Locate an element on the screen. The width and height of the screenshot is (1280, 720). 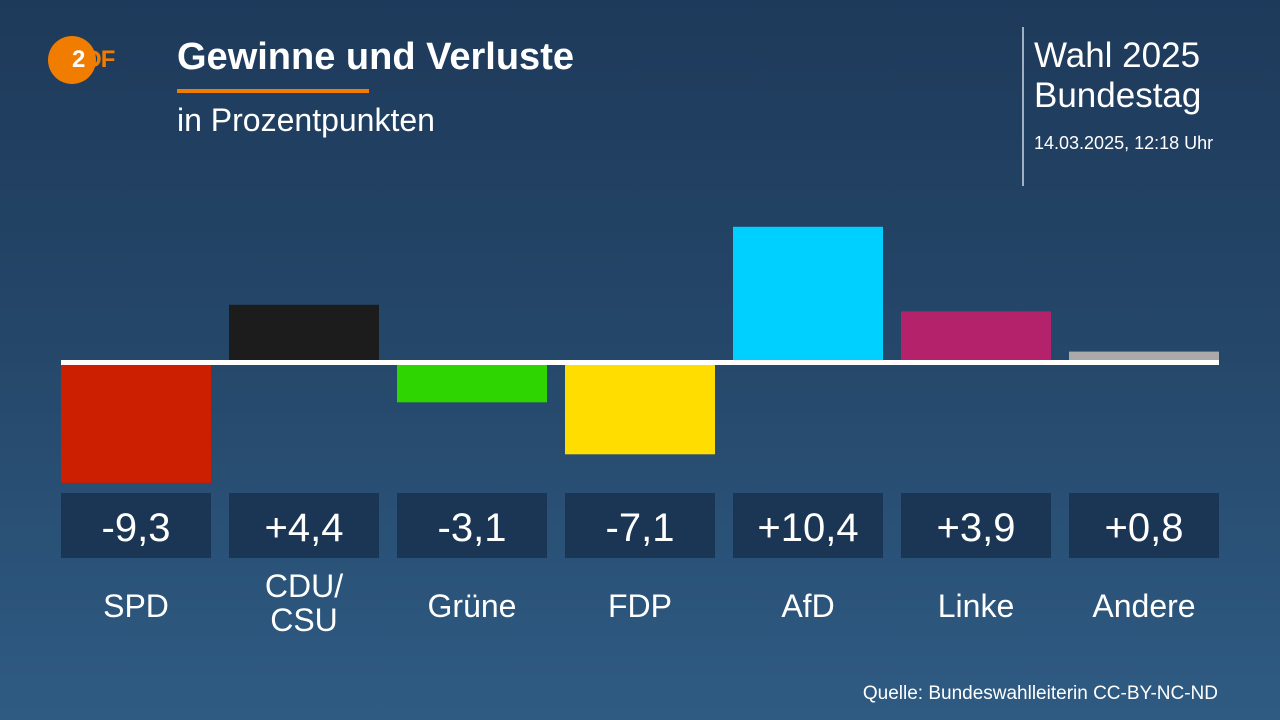
election-body: Bundestag is located at coordinates (1118, 95).